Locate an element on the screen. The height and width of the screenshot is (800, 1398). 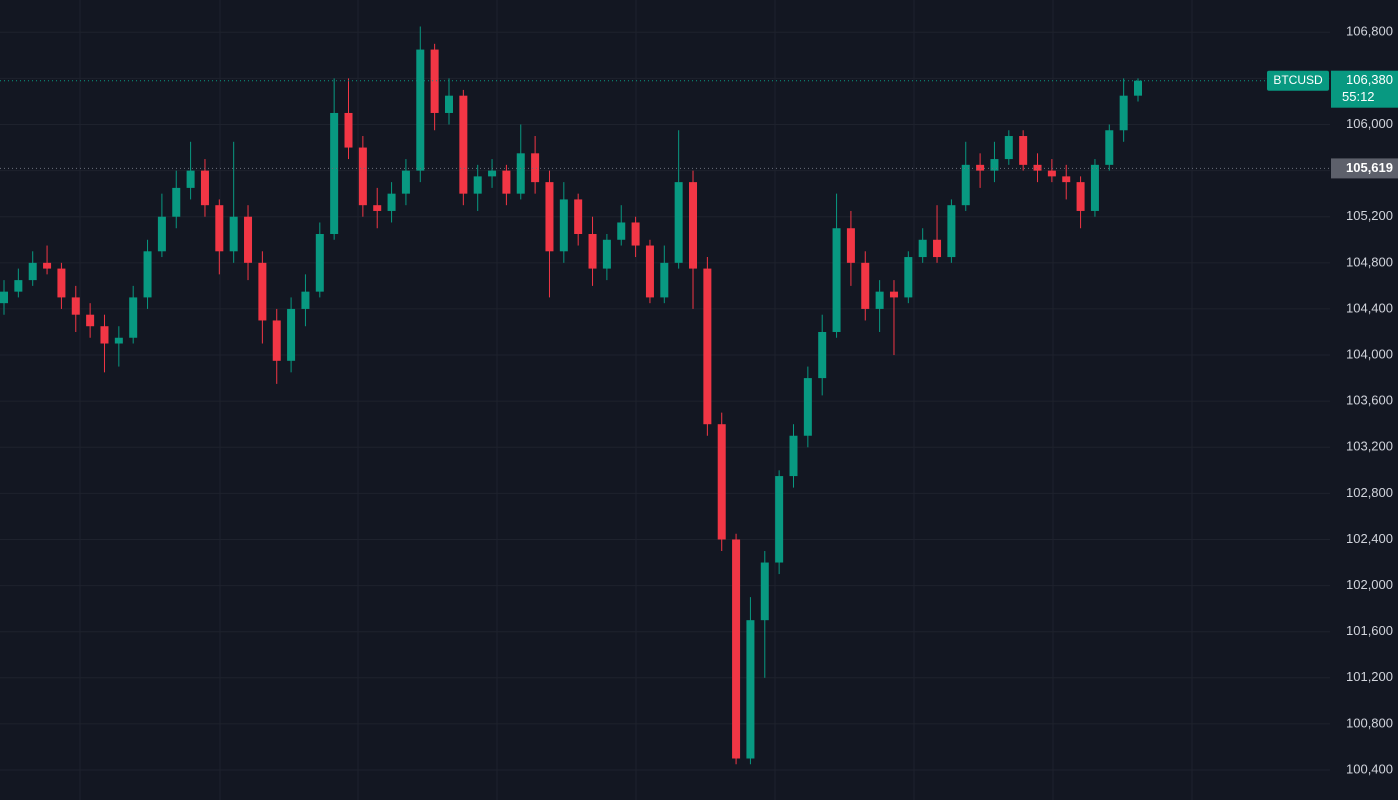
y-tick-label: 103,200 is located at coordinates (1369, 446).